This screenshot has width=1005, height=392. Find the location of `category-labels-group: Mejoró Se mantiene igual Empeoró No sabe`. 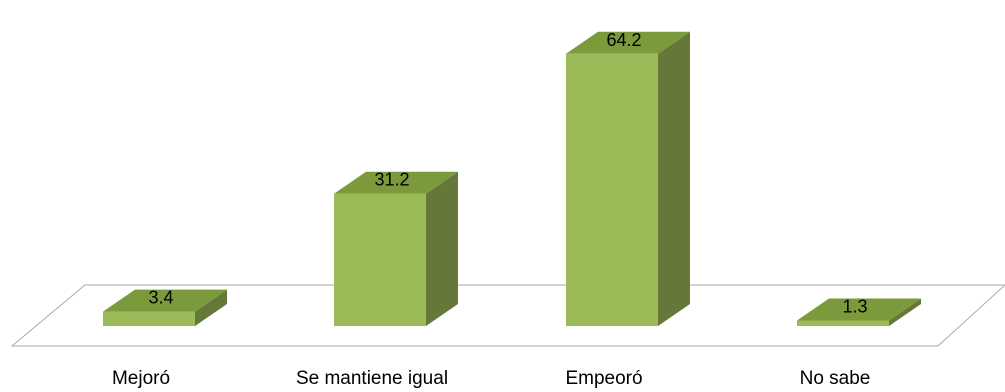

category-labels-group: Mejoró Se mantiene igual Empeoró No sabe is located at coordinates (491, 378).